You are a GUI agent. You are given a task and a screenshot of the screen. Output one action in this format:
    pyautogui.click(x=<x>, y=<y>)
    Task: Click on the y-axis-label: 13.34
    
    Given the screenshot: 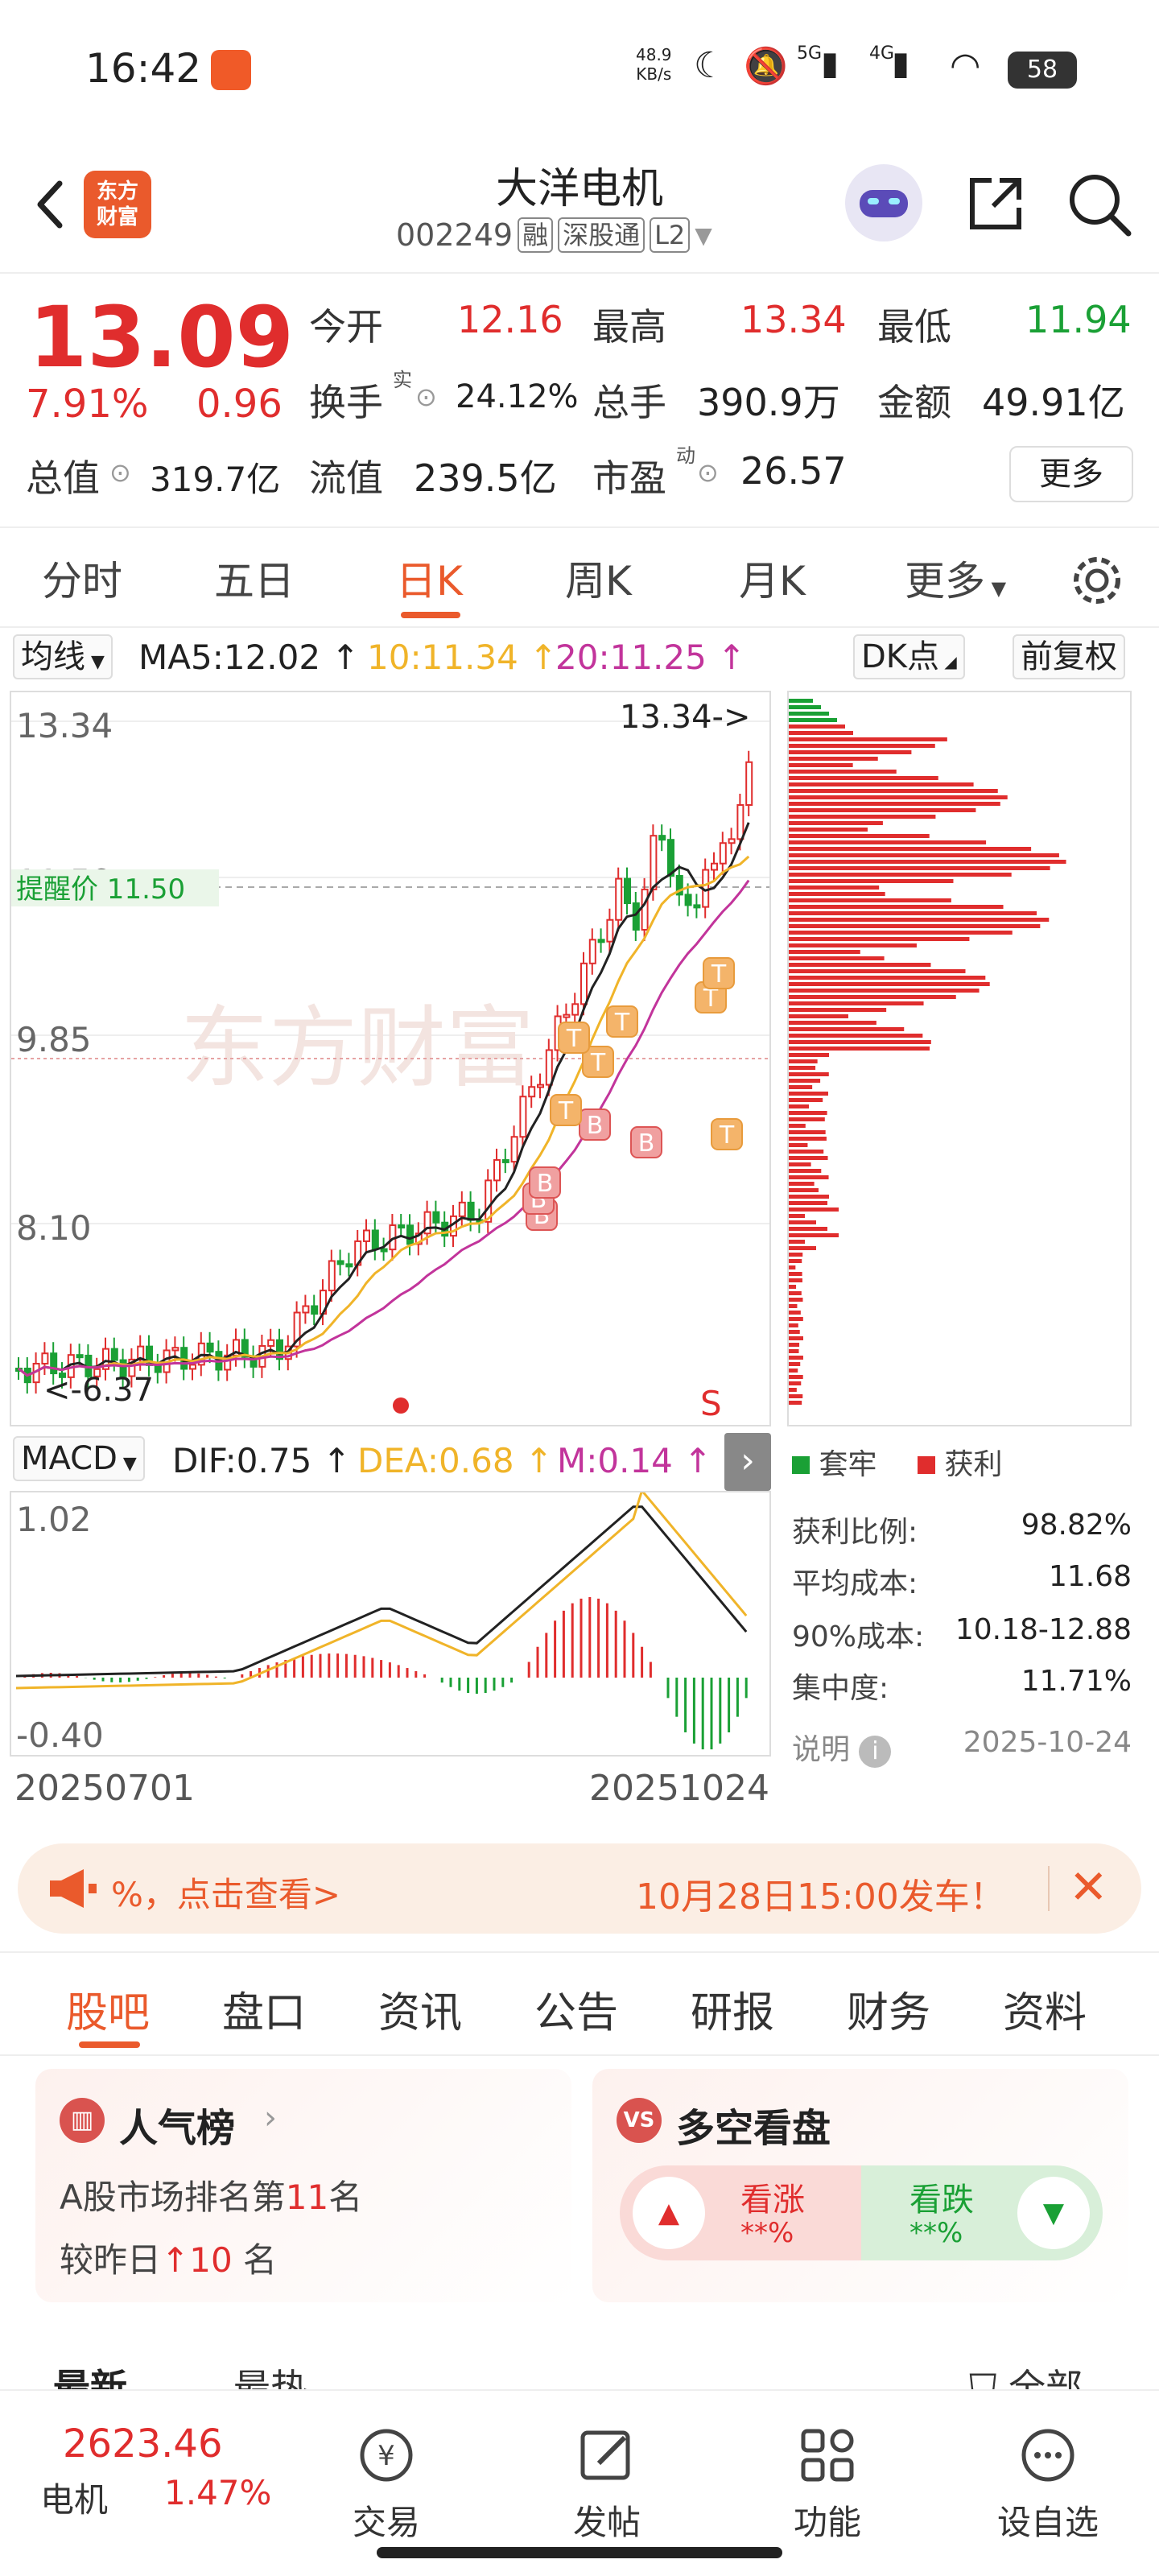 What is the action you would take?
    pyautogui.click(x=64, y=725)
    